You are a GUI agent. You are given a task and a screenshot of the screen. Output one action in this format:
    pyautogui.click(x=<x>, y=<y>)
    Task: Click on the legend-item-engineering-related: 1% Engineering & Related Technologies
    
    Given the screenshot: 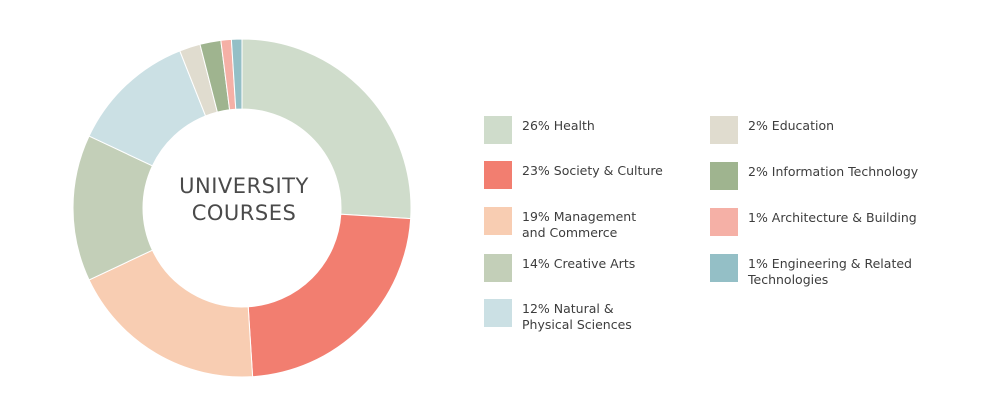 What is the action you would take?
    pyautogui.click(x=814, y=271)
    